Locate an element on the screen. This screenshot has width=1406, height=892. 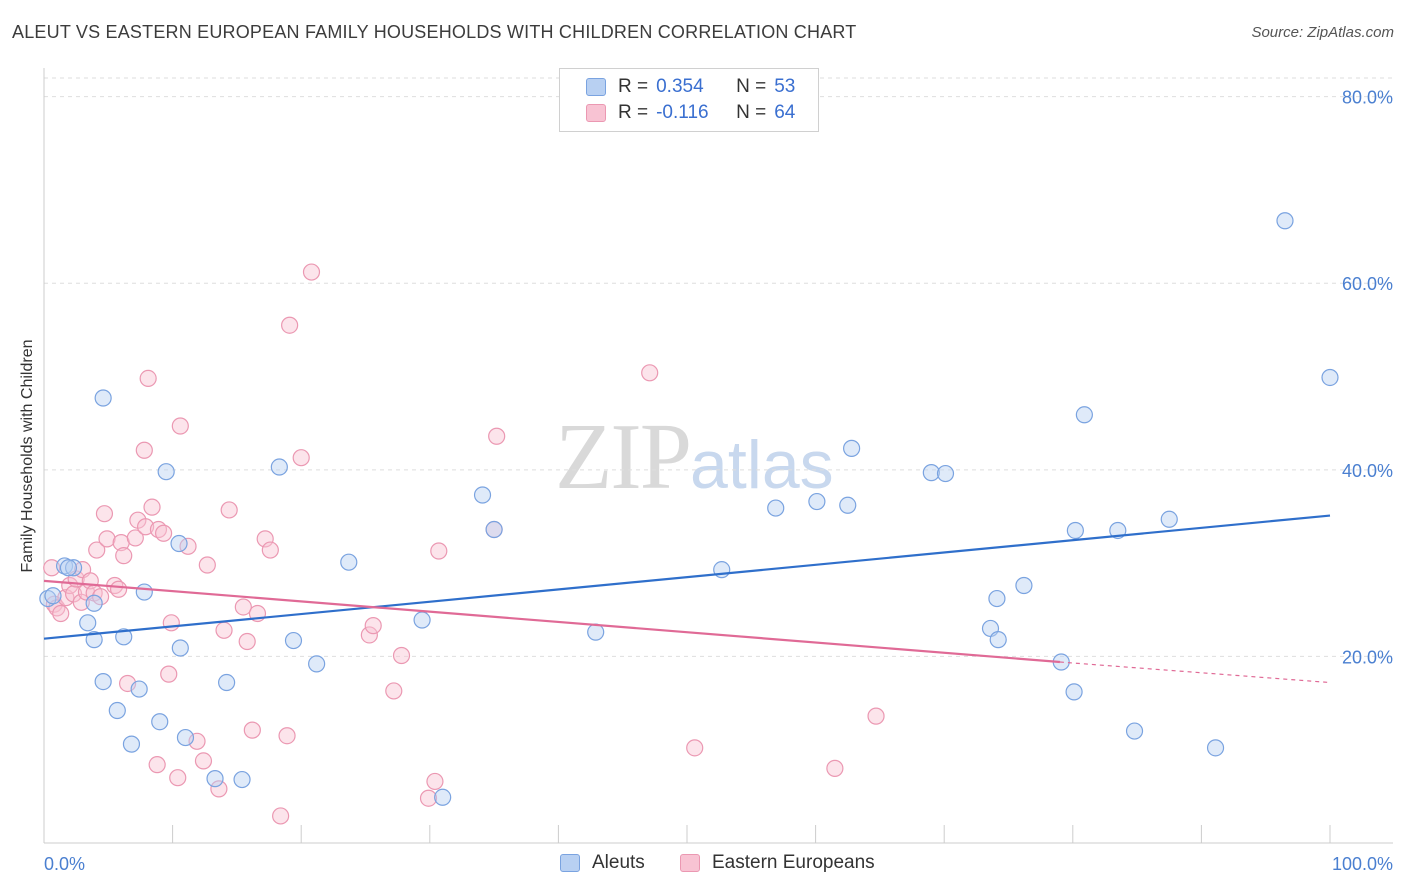
eastern-europeans-trend-extension is located at coordinates (1195, 672).